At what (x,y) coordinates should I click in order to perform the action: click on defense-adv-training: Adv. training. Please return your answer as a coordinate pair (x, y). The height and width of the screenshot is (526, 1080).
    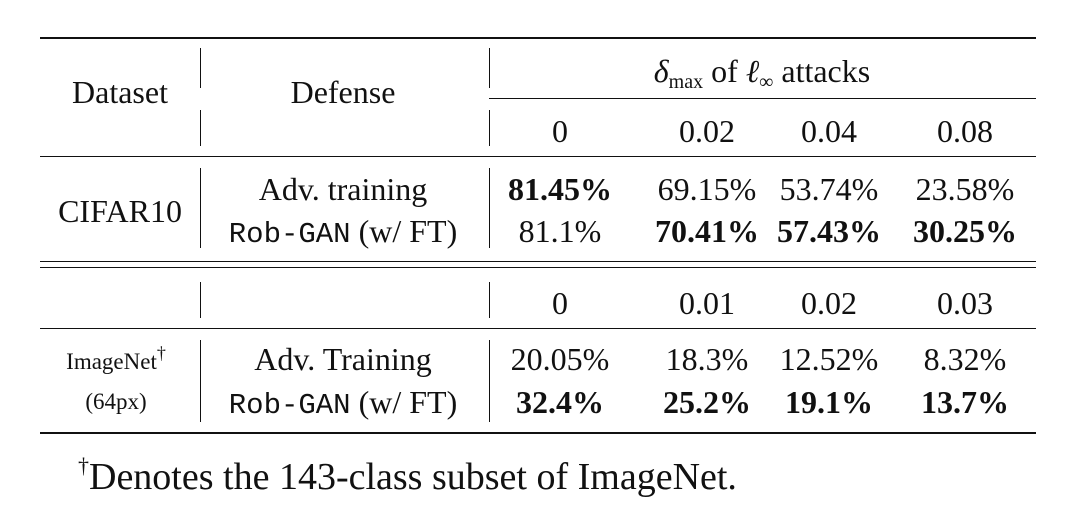
    Looking at the image, I should click on (343, 190).